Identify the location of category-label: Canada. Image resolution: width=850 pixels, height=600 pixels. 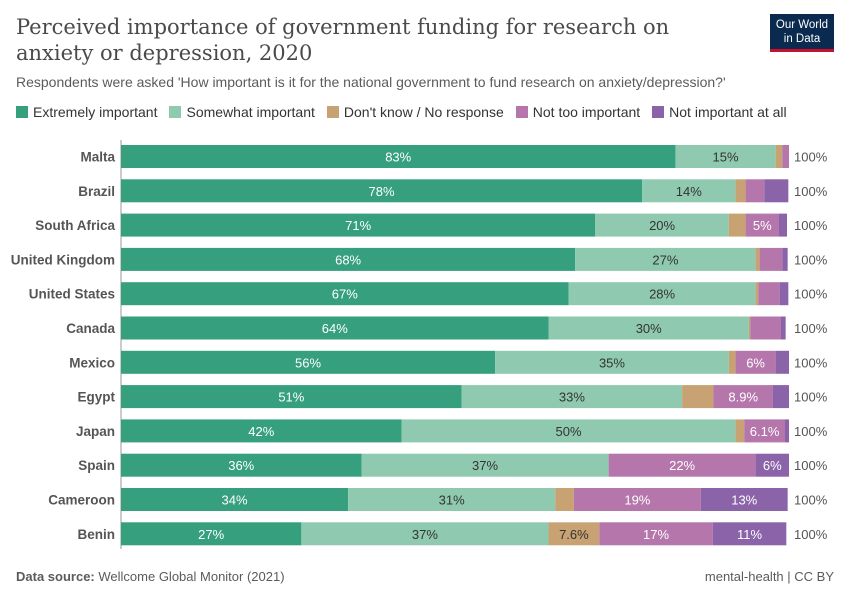
(90, 328).